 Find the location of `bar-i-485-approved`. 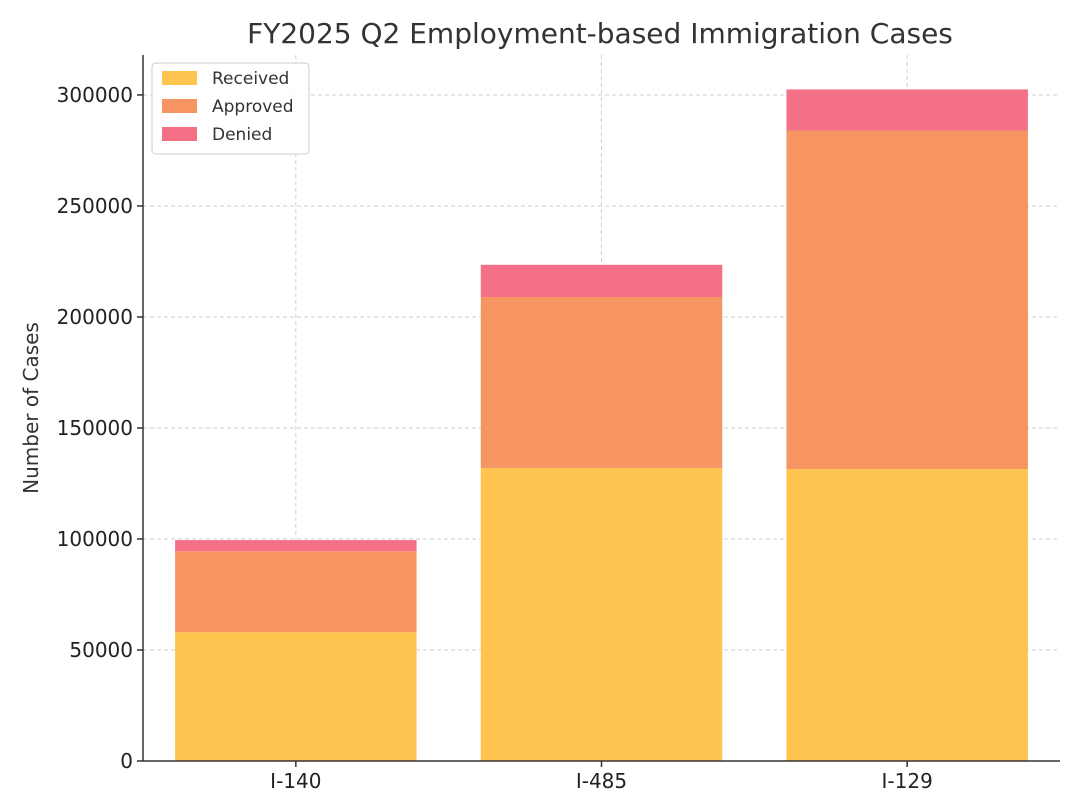

bar-i-485-approved is located at coordinates (601, 382).